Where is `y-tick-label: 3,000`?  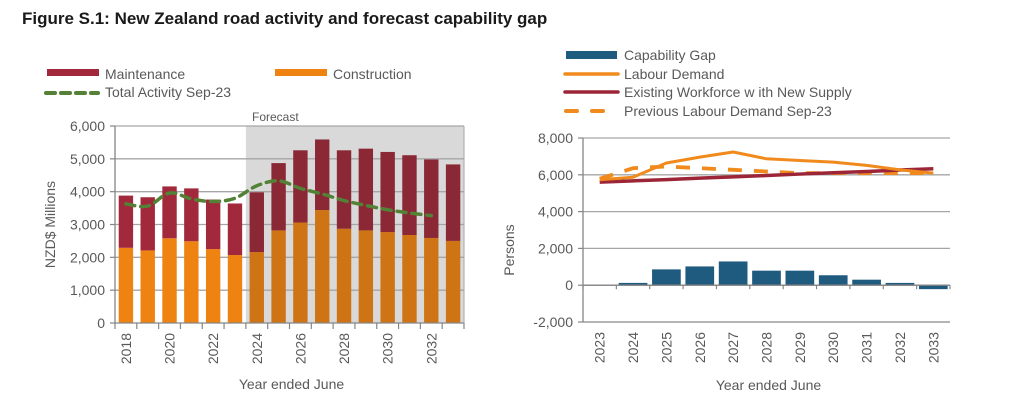
y-tick-label: 3,000 is located at coordinates (87, 225).